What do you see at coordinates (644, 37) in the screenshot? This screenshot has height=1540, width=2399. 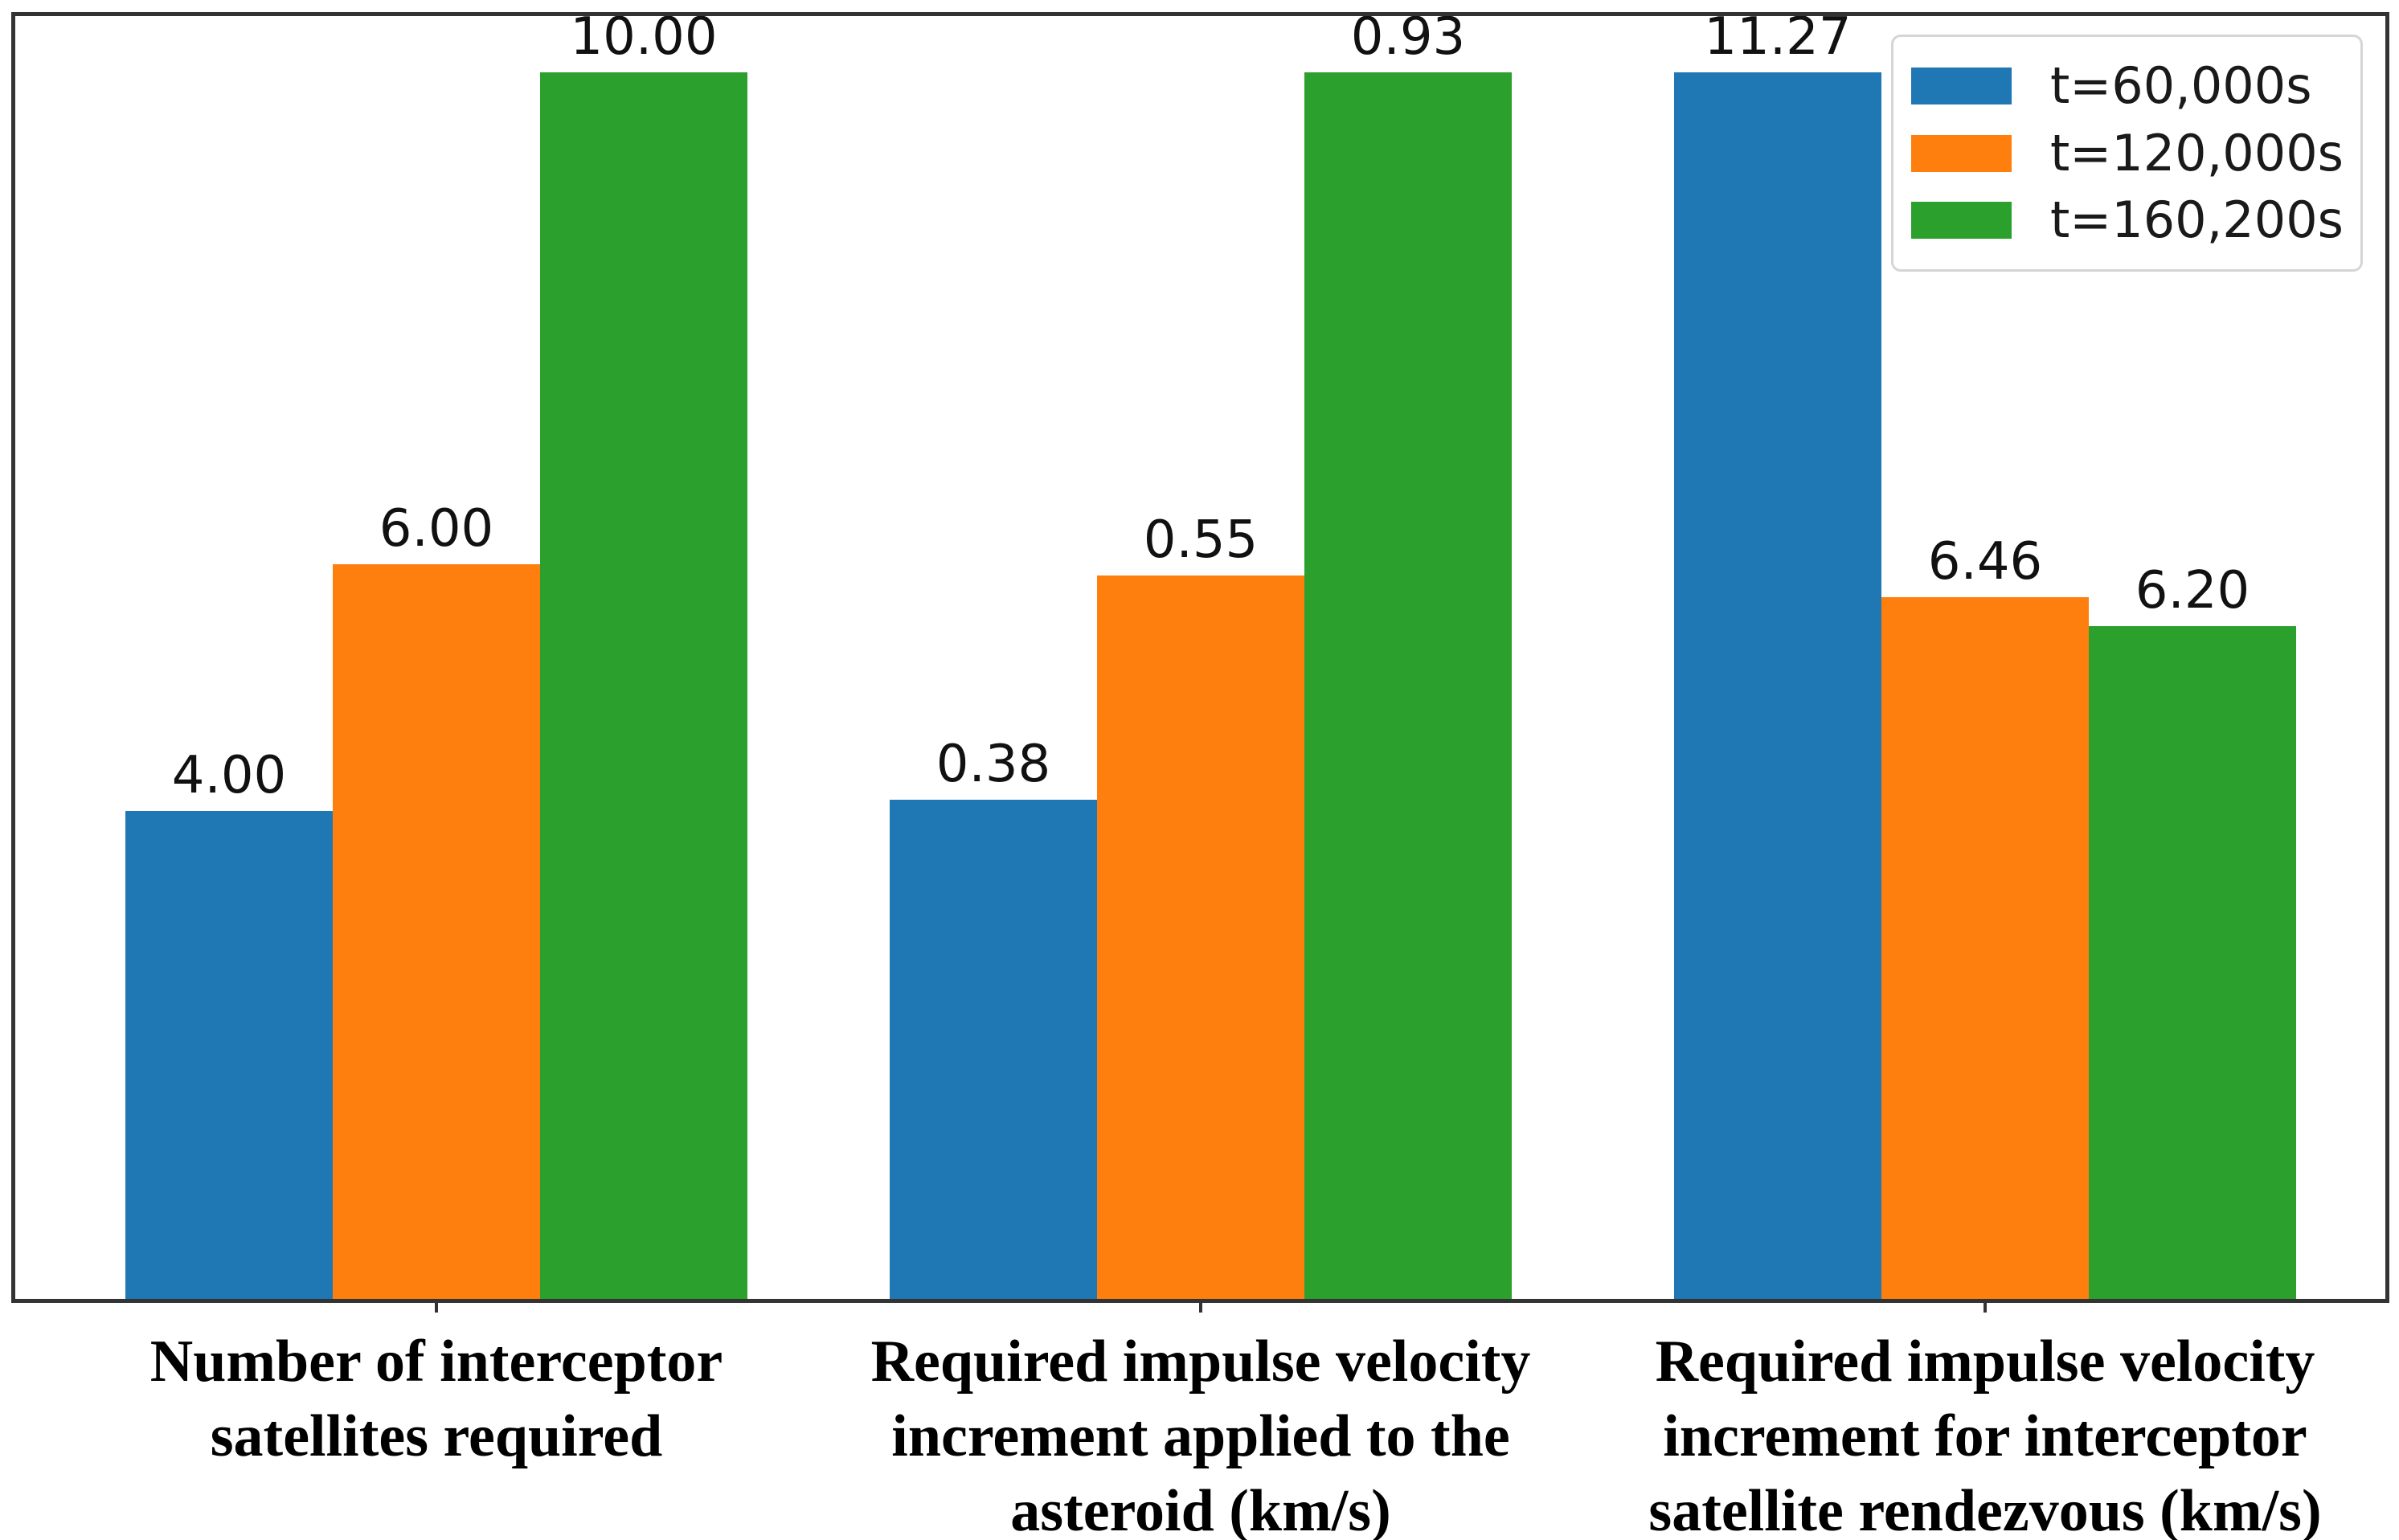 I see `bar-value-label: 10.00` at bounding box center [644, 37].